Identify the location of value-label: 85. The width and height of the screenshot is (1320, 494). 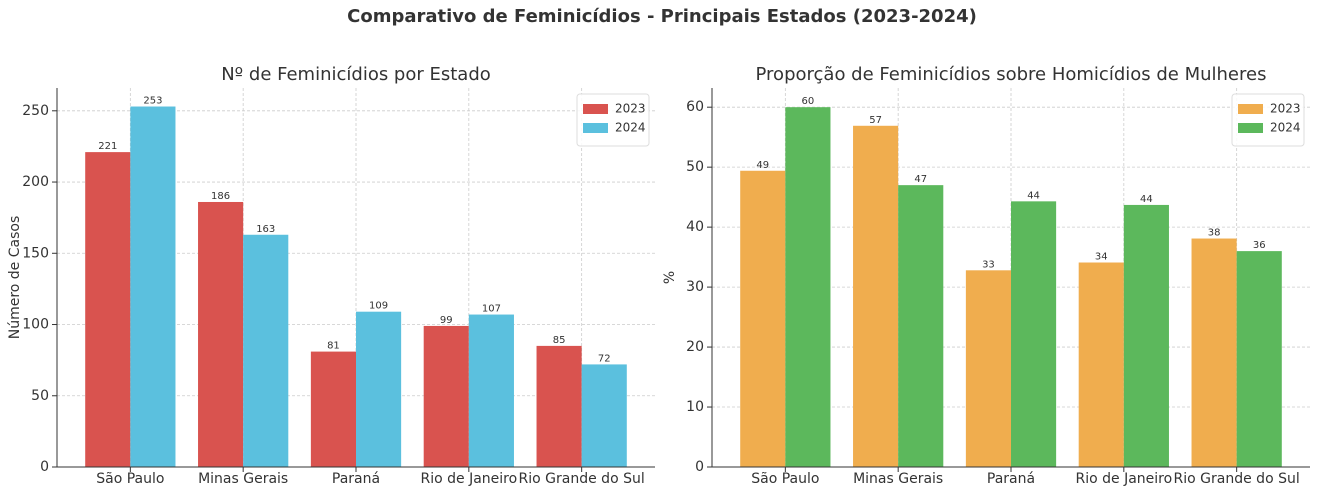
(559, 340).